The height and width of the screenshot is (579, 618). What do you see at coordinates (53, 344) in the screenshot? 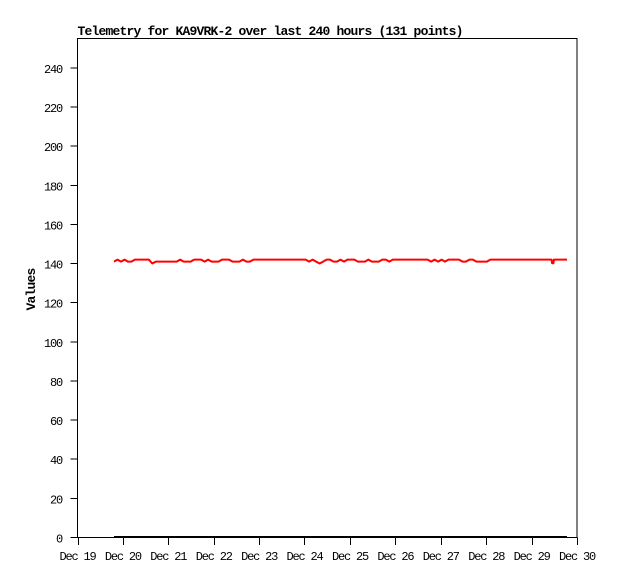
I see `svg-text: 100` at bounding box center [53, 344].